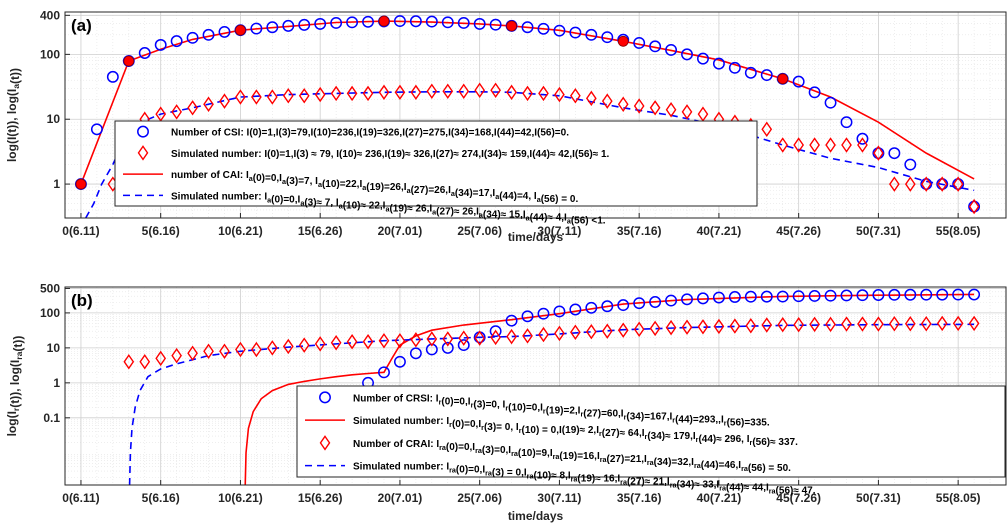 This screenshot has width=1008, height=525. What do you see at coordinates (958, 498) in the screenshot?
I see `x-tick-label: 55(8.05)` at bounding box center [958, 498].